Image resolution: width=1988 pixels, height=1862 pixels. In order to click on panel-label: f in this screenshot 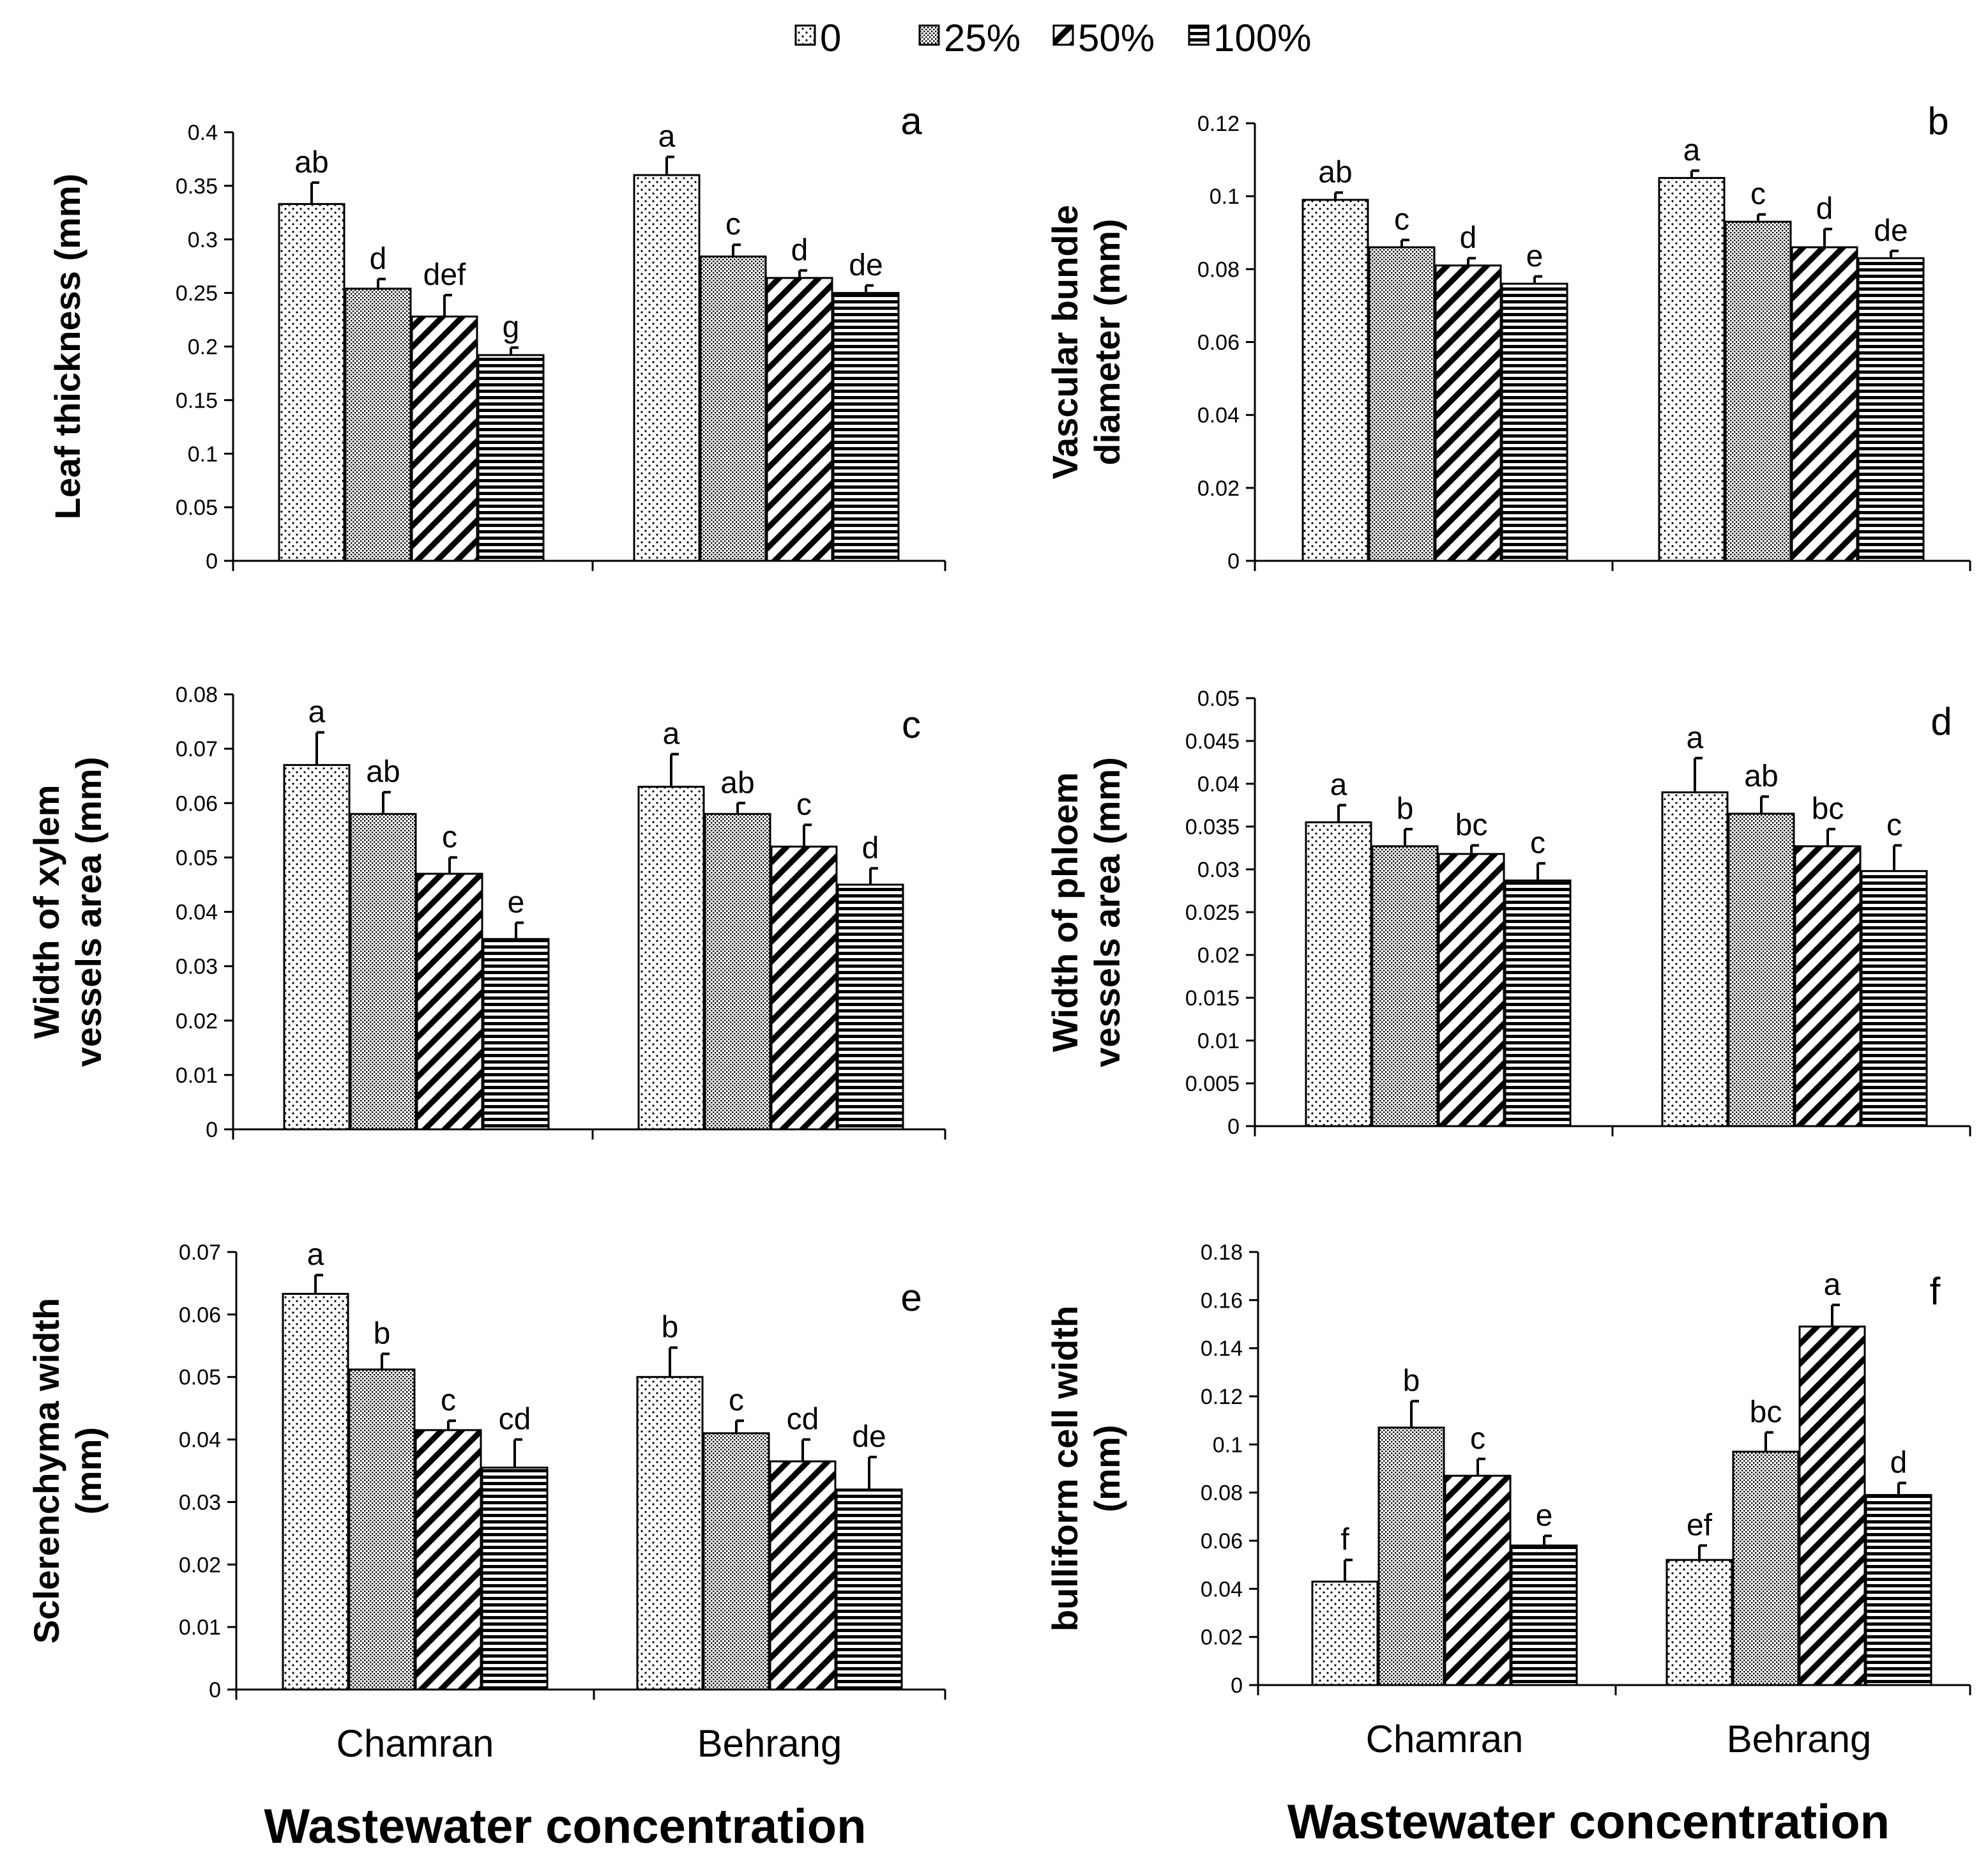, I will do `click(1935, 1291)`.